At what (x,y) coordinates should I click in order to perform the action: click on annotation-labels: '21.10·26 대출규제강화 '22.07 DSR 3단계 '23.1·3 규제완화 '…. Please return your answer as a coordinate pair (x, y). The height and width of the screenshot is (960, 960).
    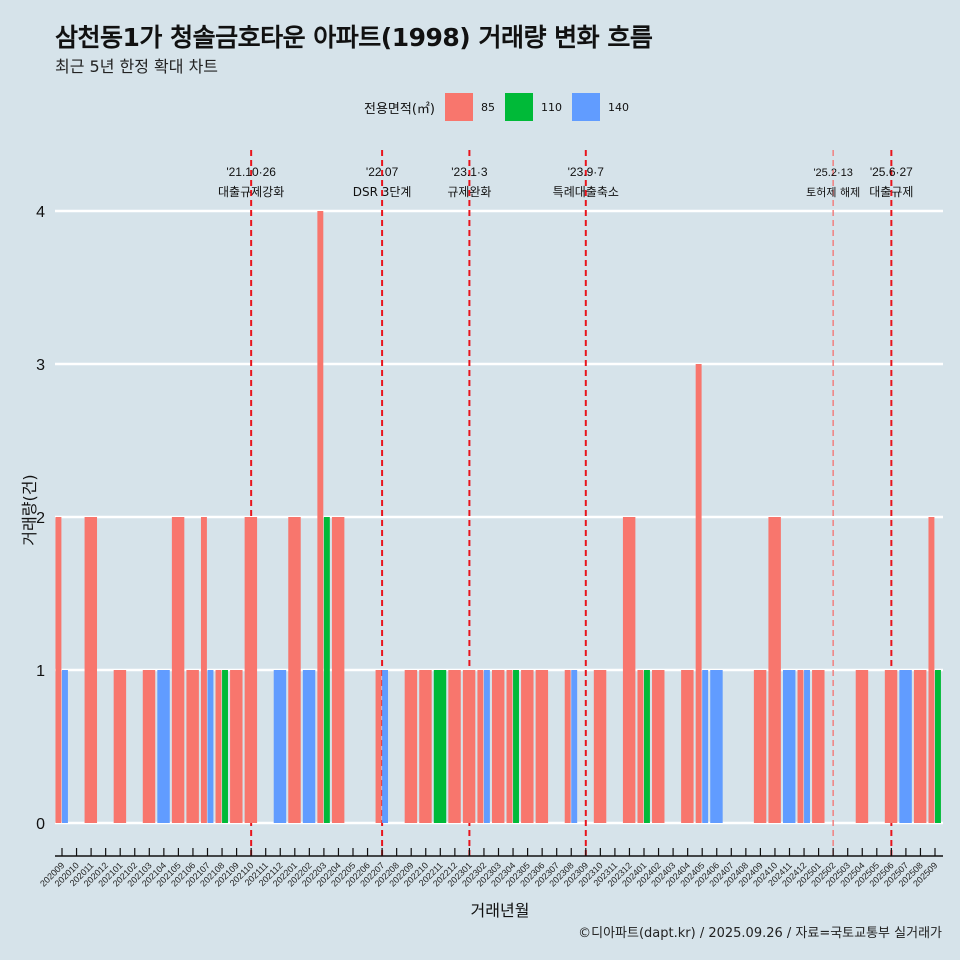
    Looking at the image, I should click on (565, 182).